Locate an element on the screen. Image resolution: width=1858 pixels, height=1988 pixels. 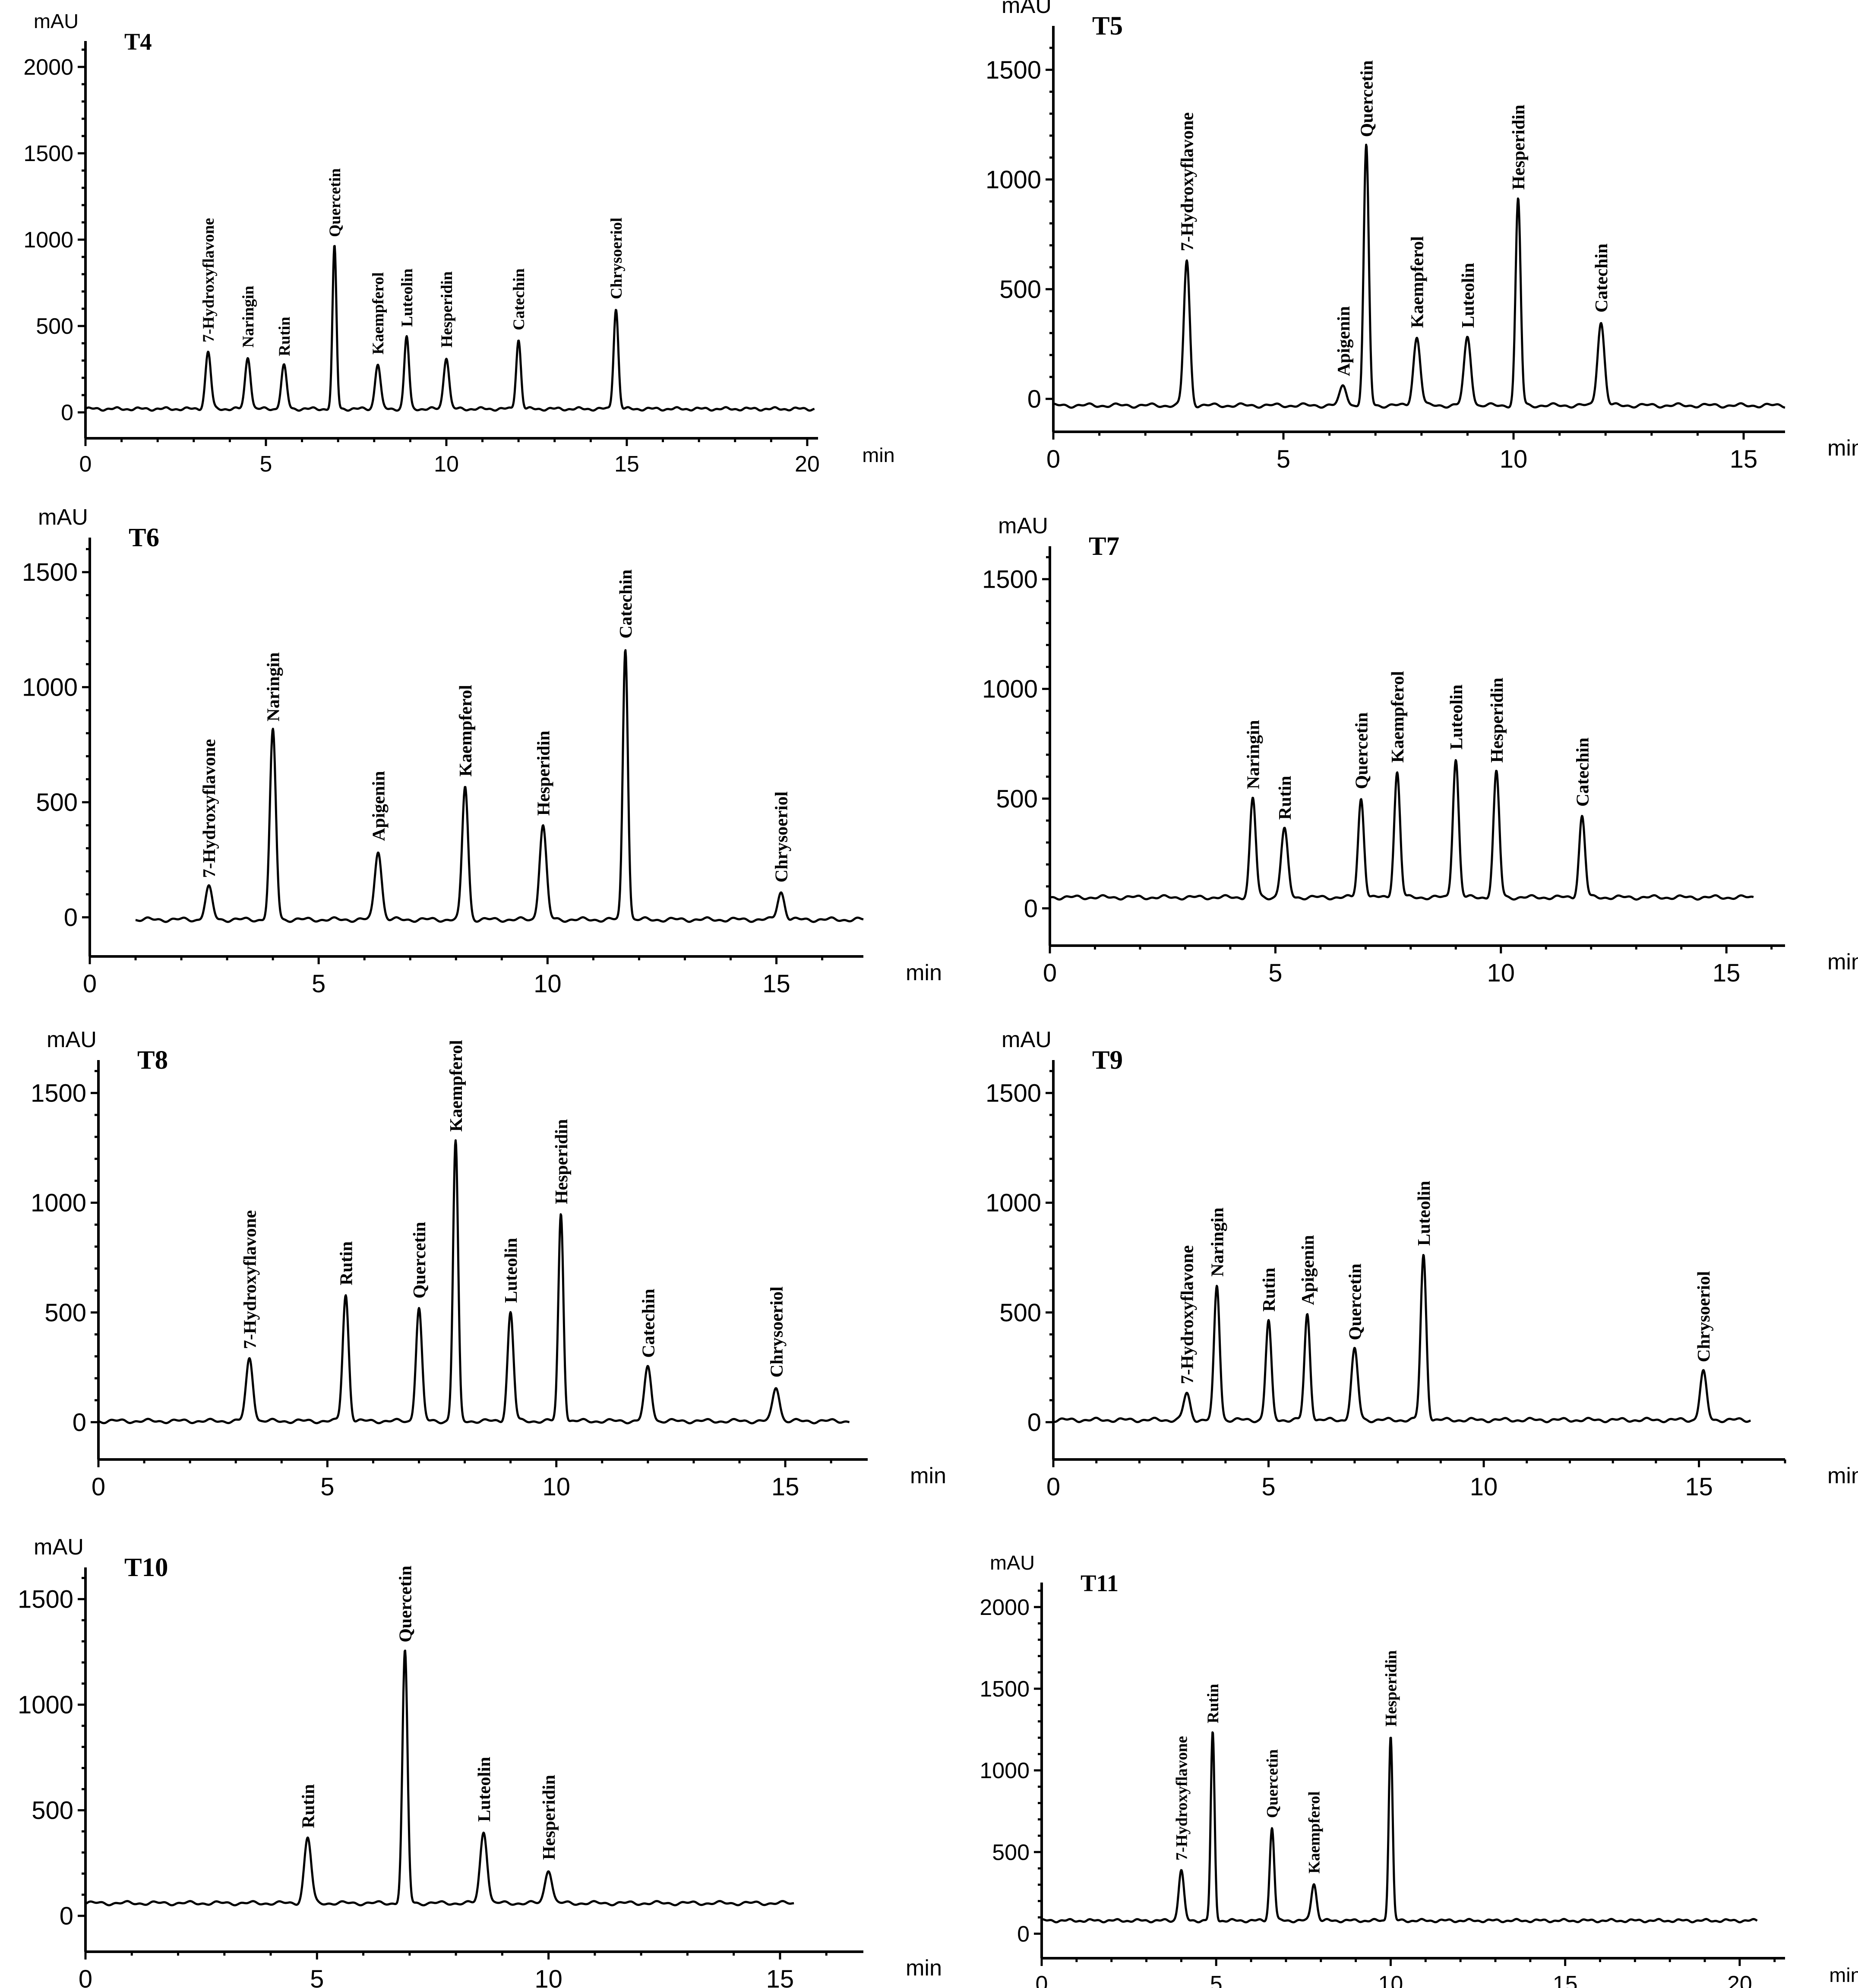
y-tick-label: 2000 is located at coordinates (48, 67).